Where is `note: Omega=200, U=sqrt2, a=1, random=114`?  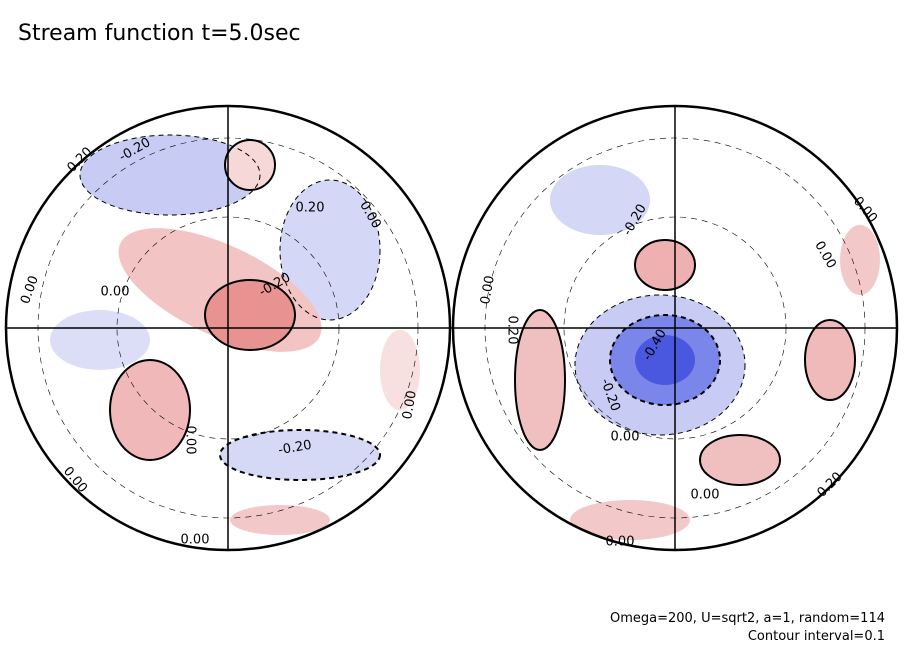
note: Omega=200, U=sqrt2, a=1, random=114 is located at coordinates (747, 618).